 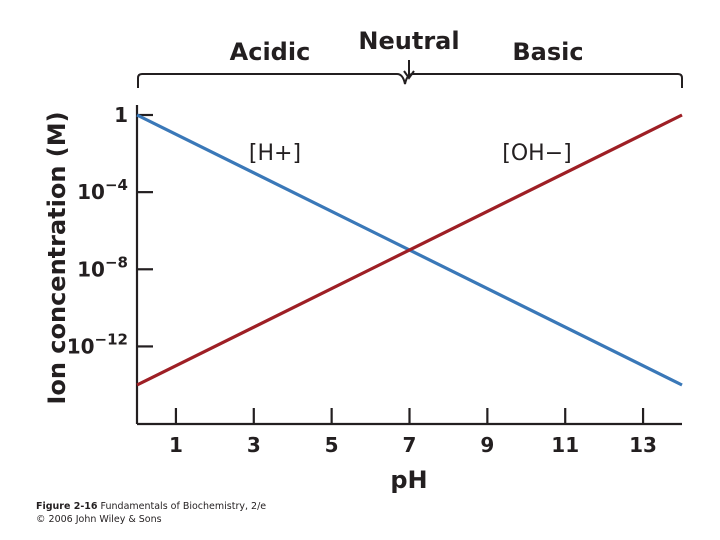 What do you see at coordinates (270, 52) in the screenshot?
I see `acidic-label: Acidic` at bounding box center [270, 52].